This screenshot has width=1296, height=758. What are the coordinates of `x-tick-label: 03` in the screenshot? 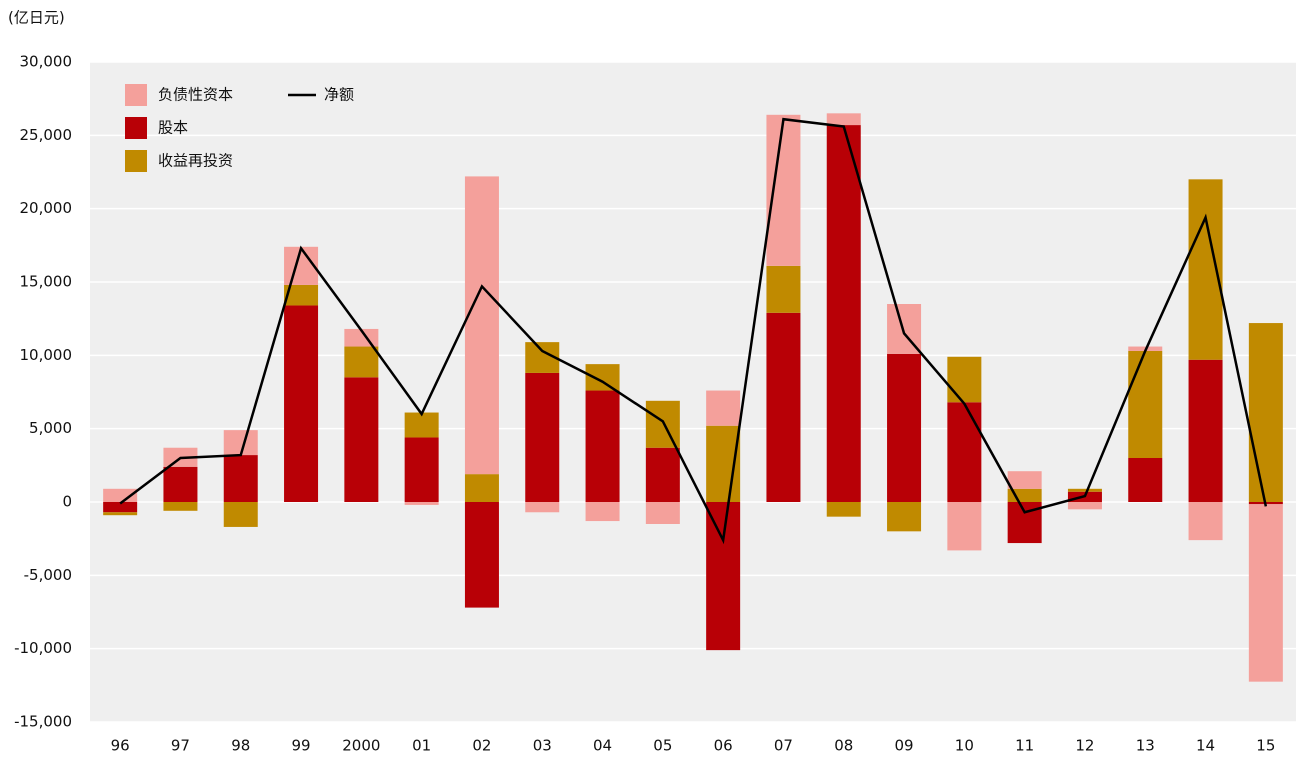 It's located at (542, 746).